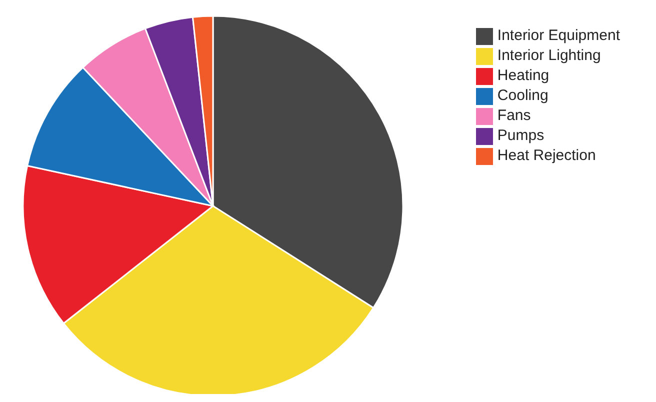 This screenshot has width=656, height=402. What do you see at coordinates (546, 155) in the screenshot?
I see `legend-label: Heat Rejection` at bounding box center [546, 155].